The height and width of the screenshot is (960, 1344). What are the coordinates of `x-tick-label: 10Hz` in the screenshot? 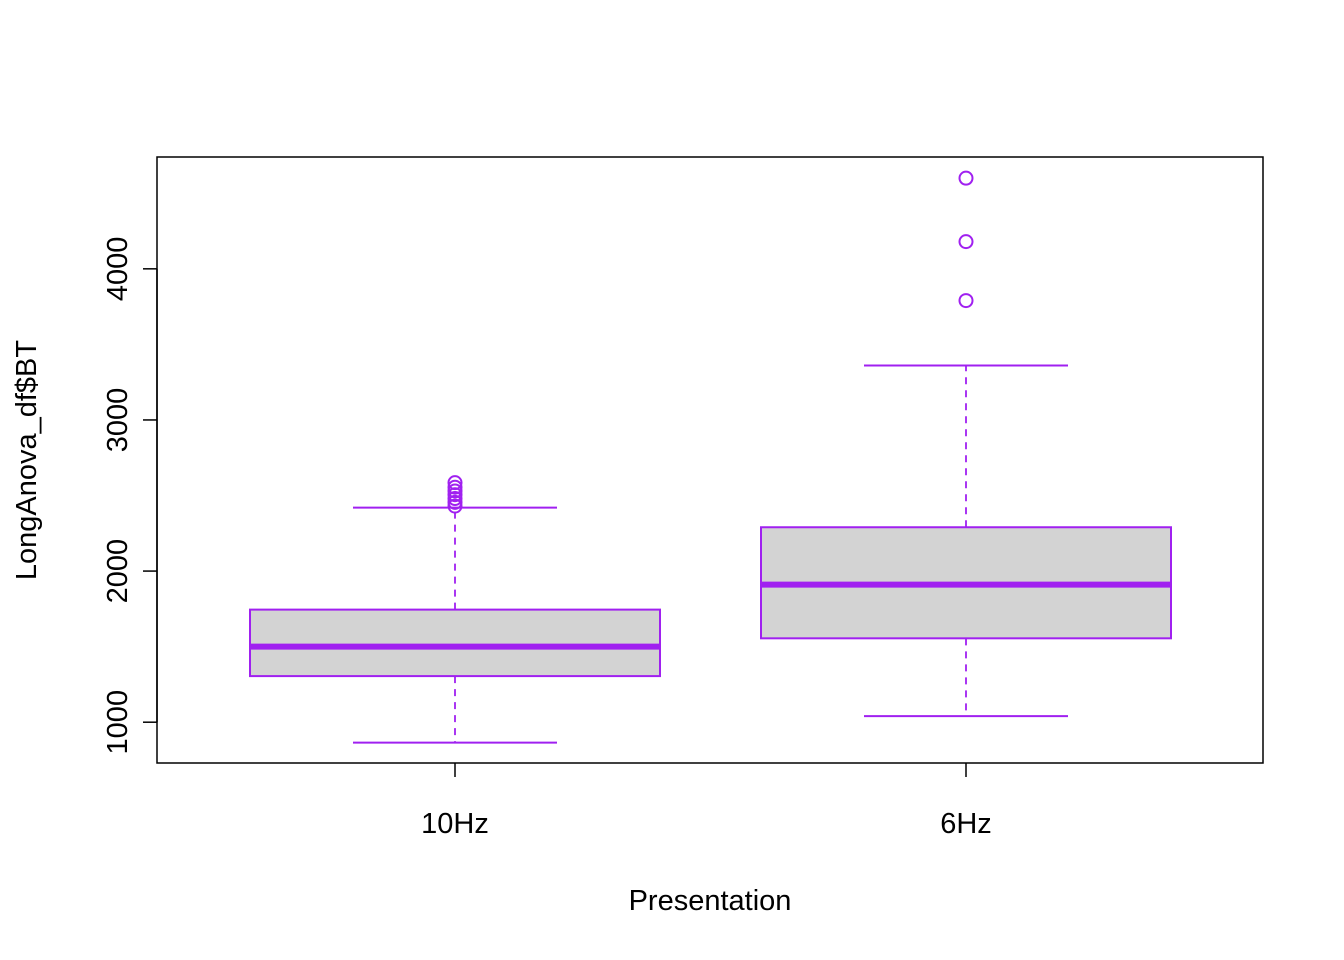 It's located at (455, 824).